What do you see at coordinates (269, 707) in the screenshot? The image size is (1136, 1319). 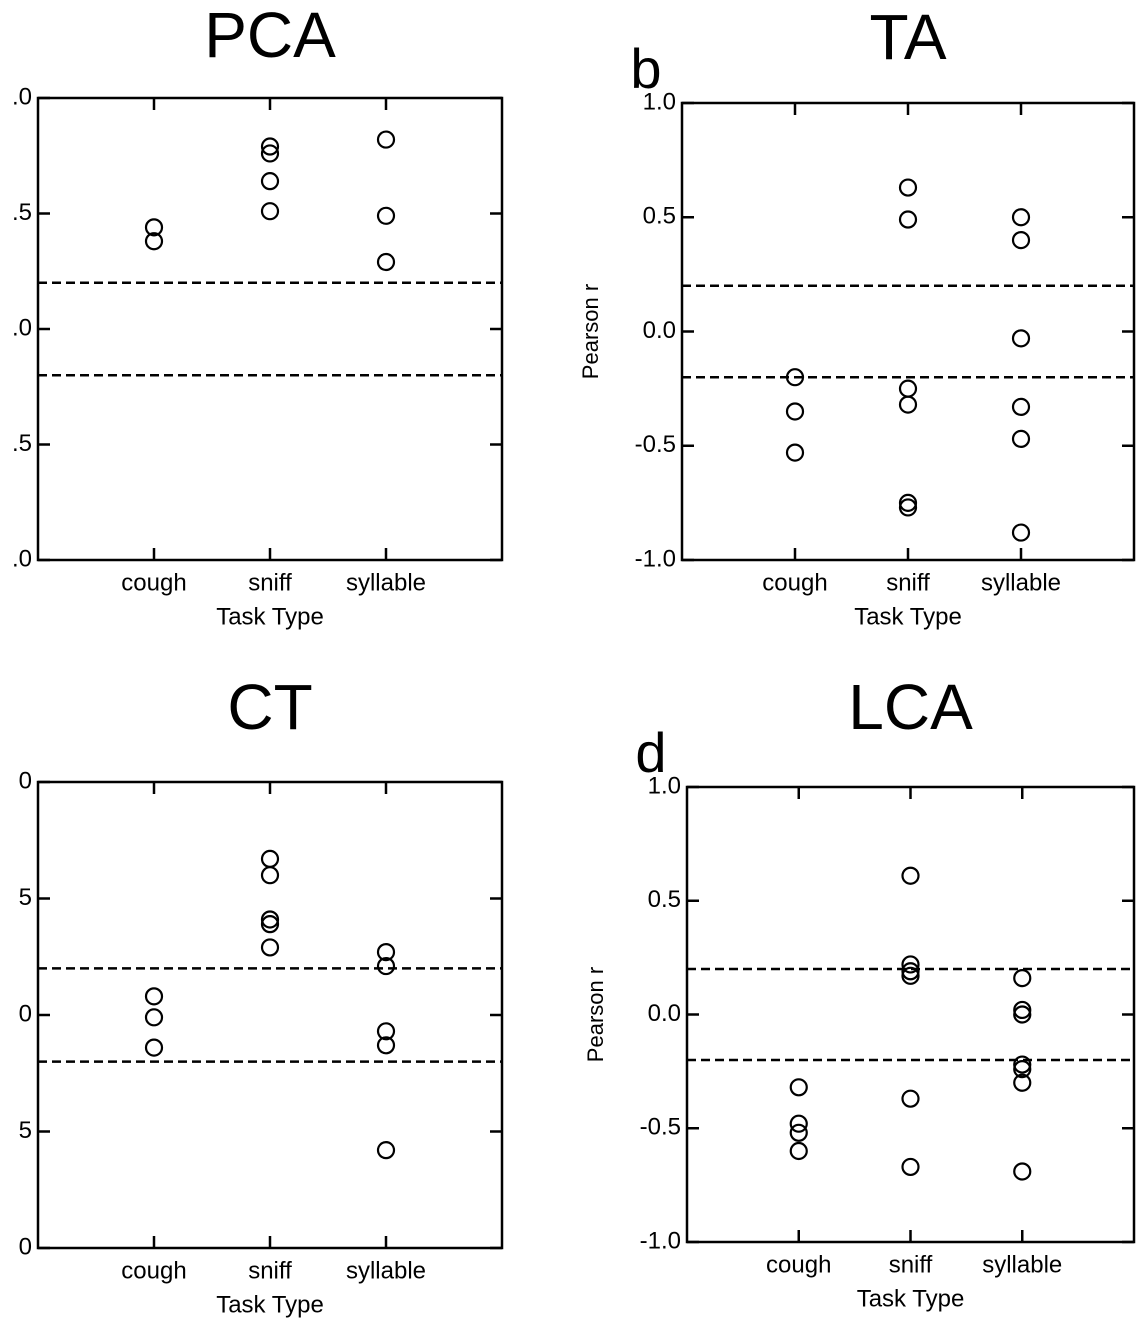 I see `chart-title: CT` at bounding box center [269, 707].